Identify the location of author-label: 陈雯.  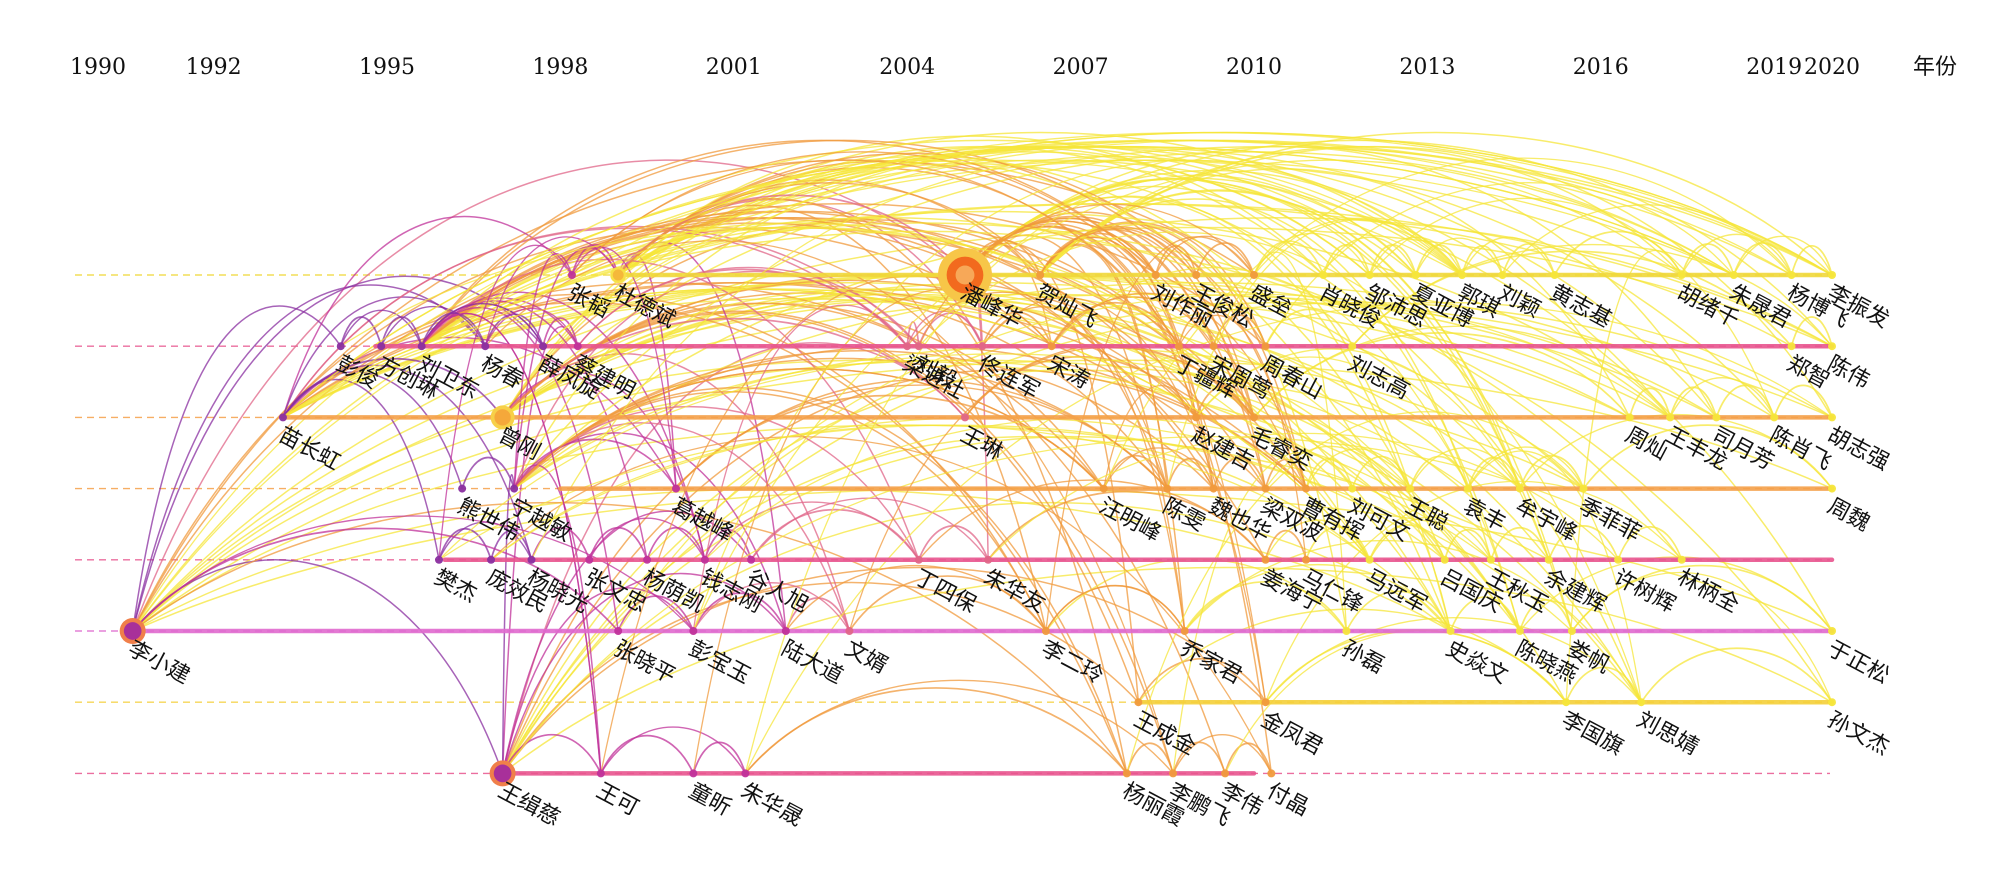
(1183, 515).